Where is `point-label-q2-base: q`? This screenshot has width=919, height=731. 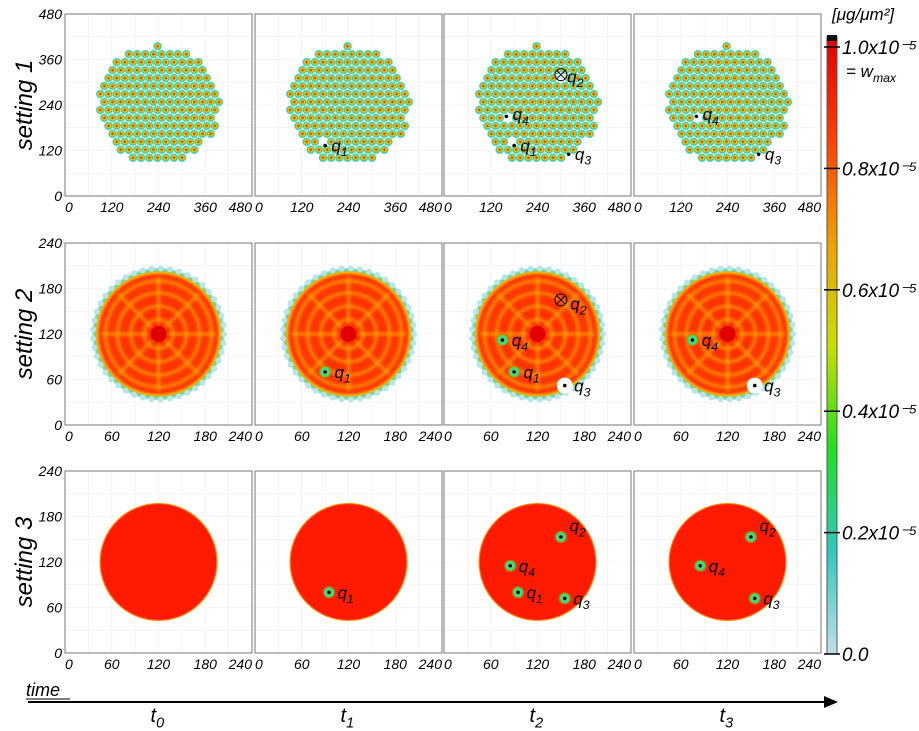
point-label-q2-base: q is located at coordinates (574, 526).